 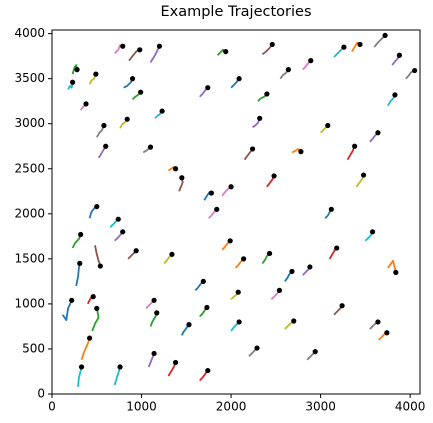 I want to click on y-tick-label: 1500, so click(x=29, y=258).